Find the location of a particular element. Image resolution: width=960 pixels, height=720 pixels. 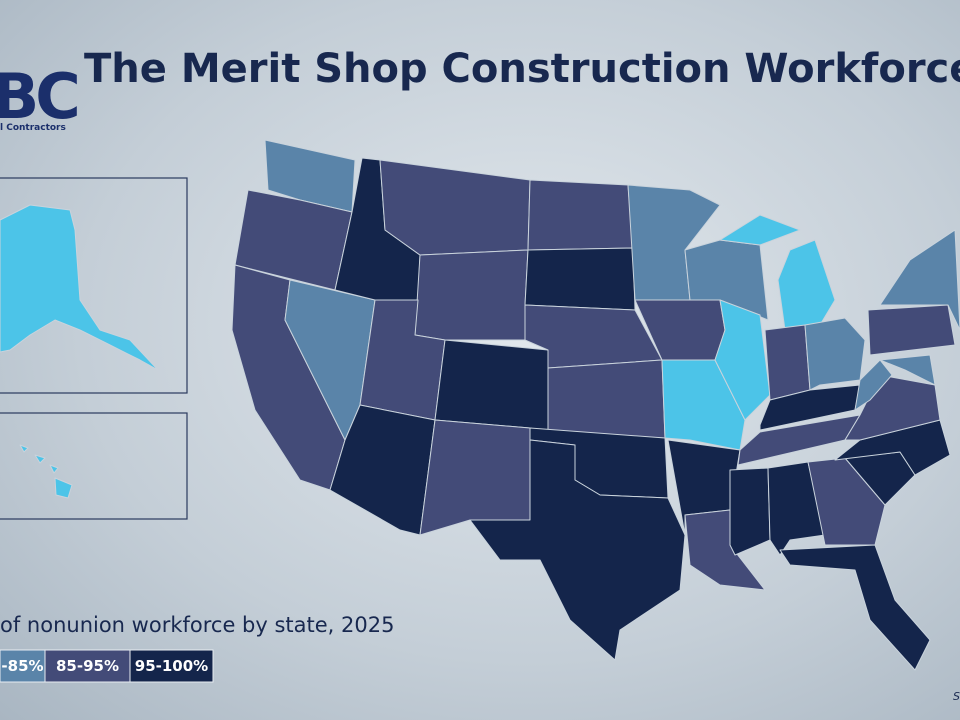

insets is located at coordinates (79, 351).